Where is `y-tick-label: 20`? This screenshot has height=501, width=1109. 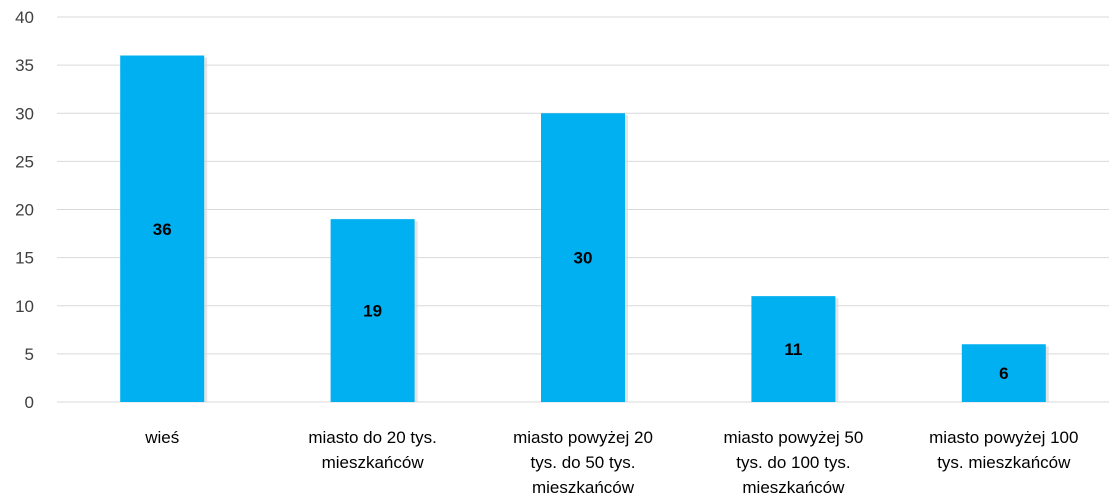
y-tick-label: 20 is located at coordinates (24, 210).